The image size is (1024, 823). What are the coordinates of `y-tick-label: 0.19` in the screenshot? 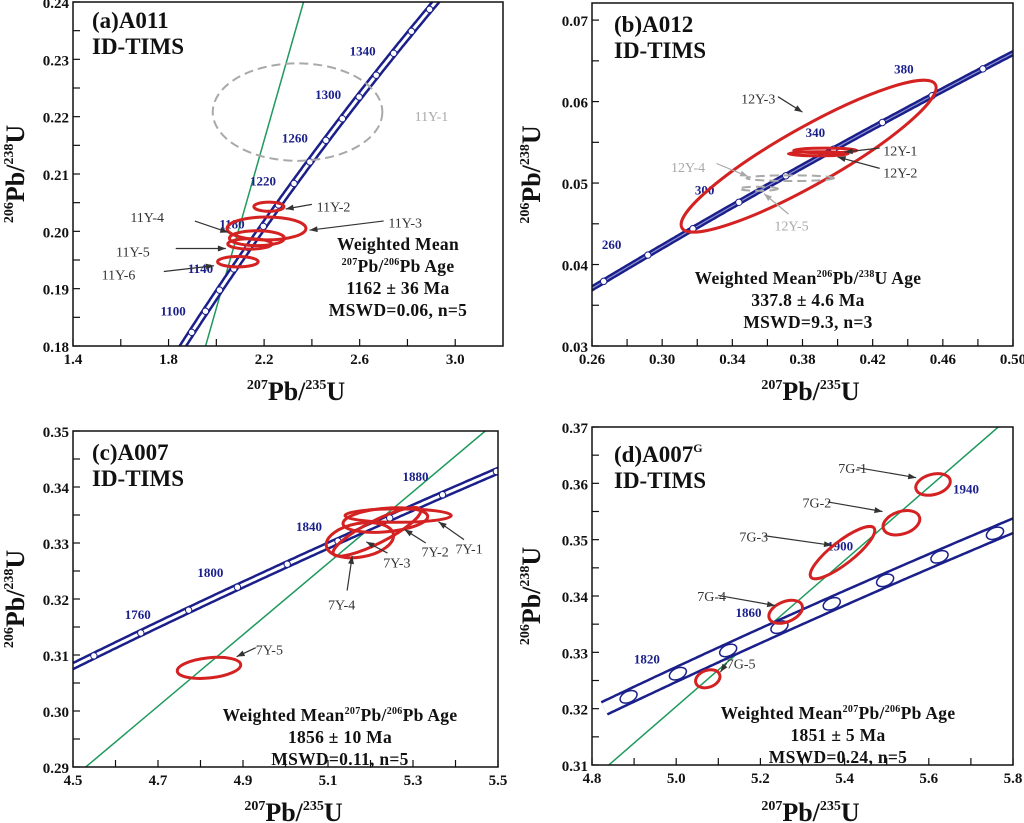 It's located at (56, 291).